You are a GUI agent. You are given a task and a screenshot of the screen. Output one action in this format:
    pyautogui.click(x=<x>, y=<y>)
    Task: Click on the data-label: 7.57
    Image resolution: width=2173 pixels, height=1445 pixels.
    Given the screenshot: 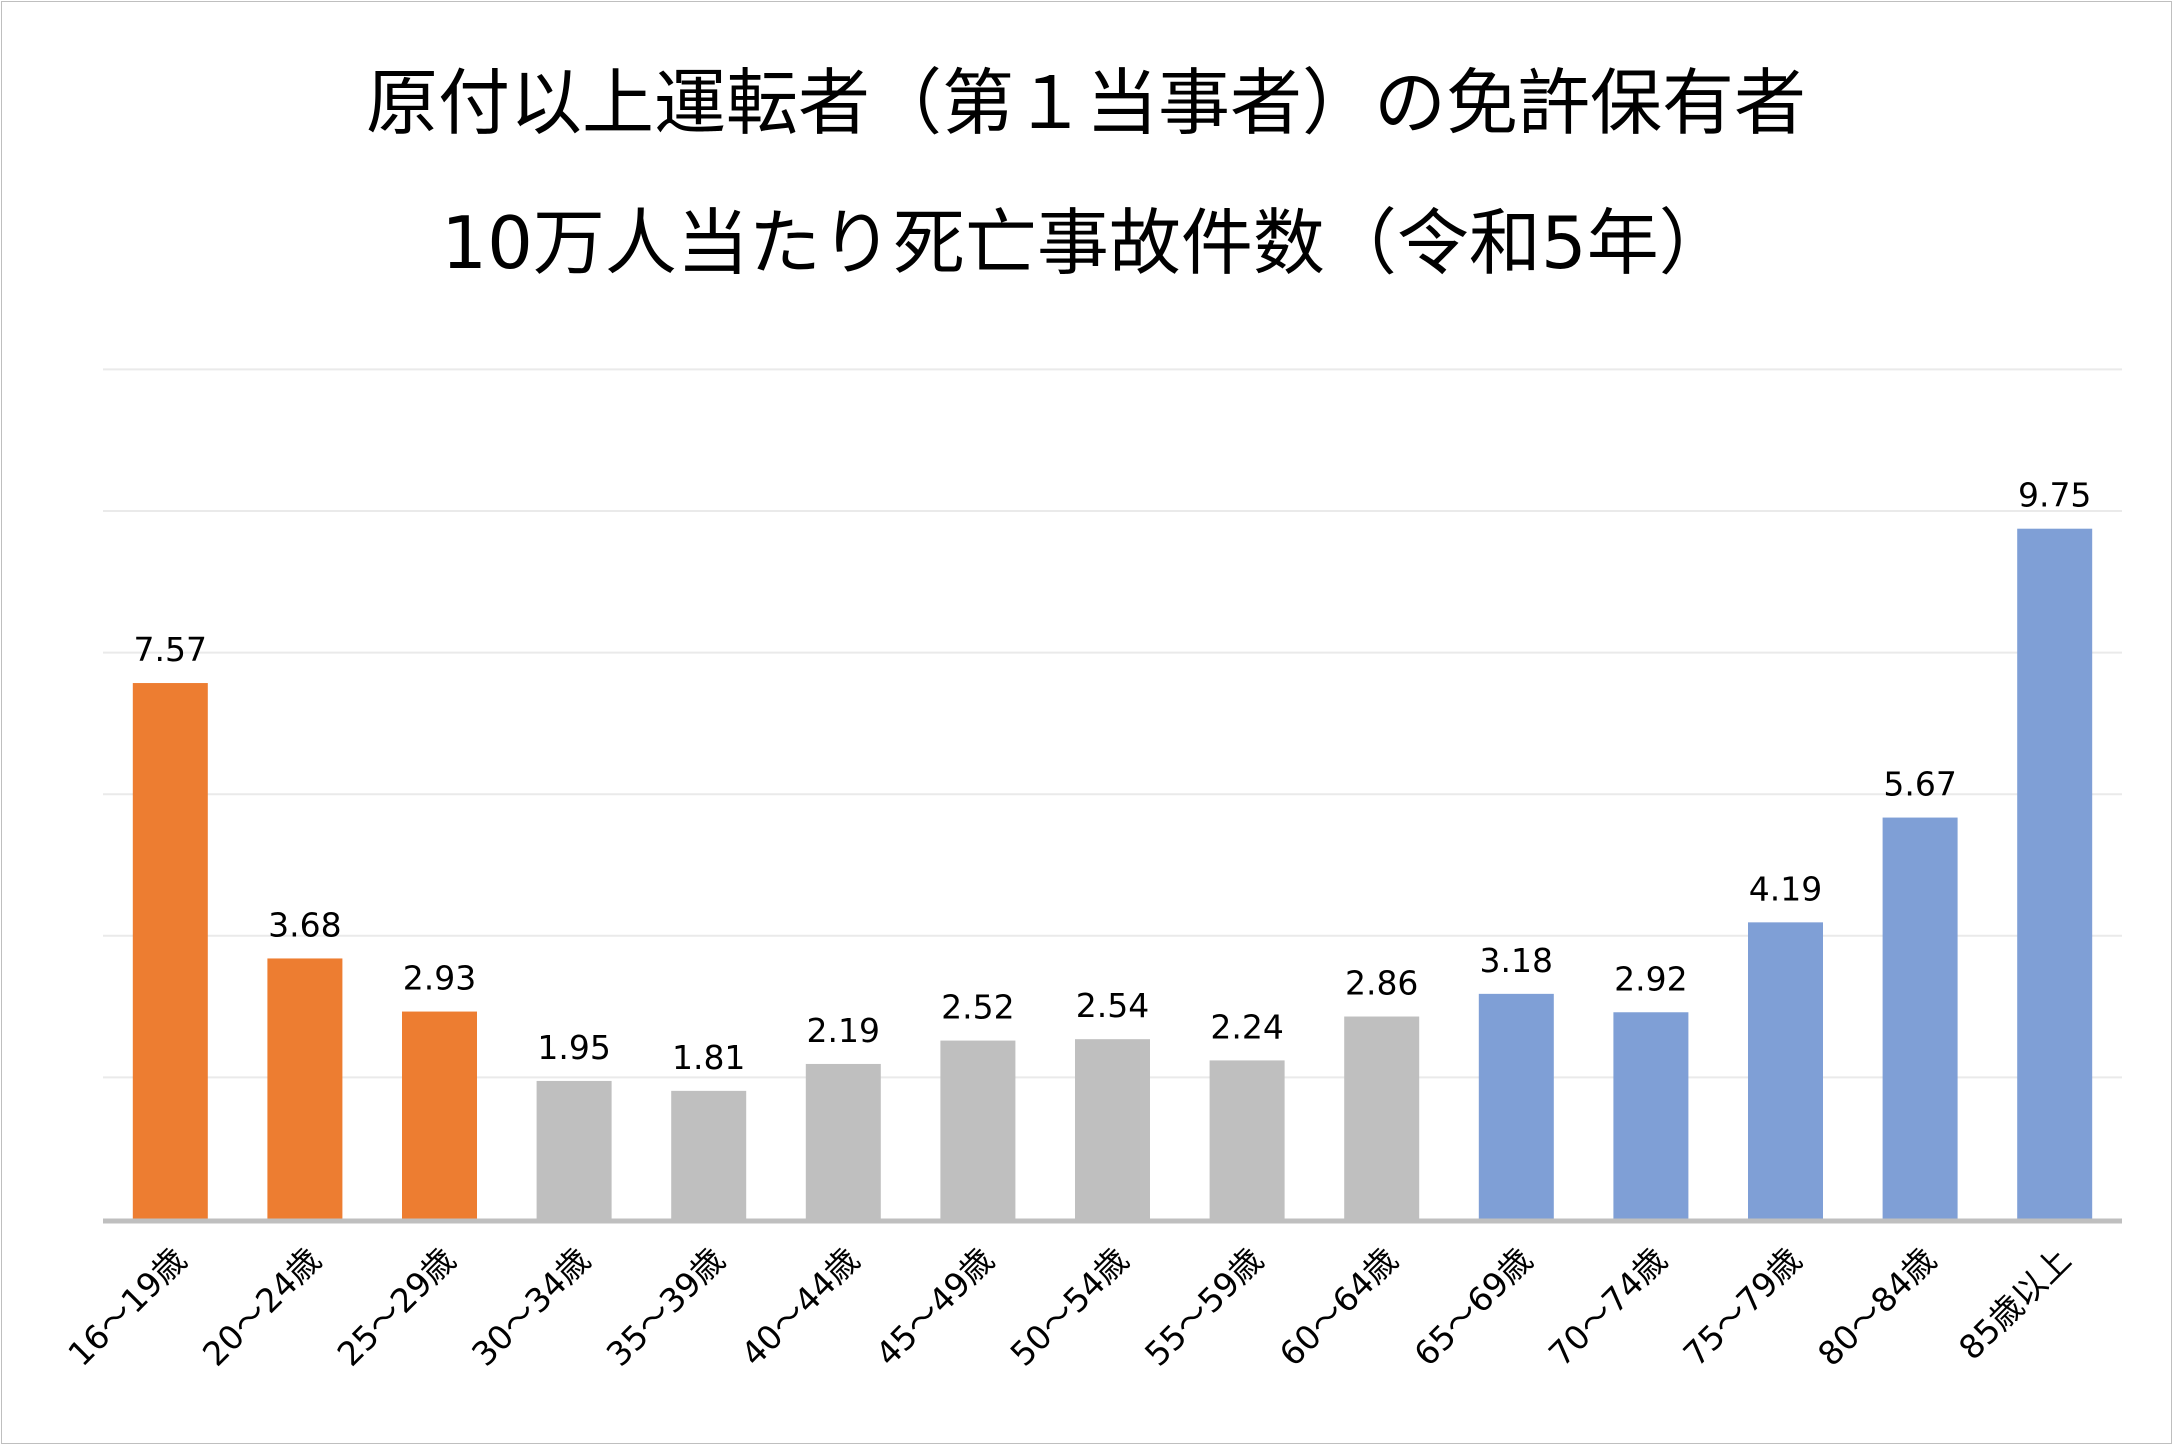 What is the action you would take?
    pyautogui.click(x=170, y=649)
    